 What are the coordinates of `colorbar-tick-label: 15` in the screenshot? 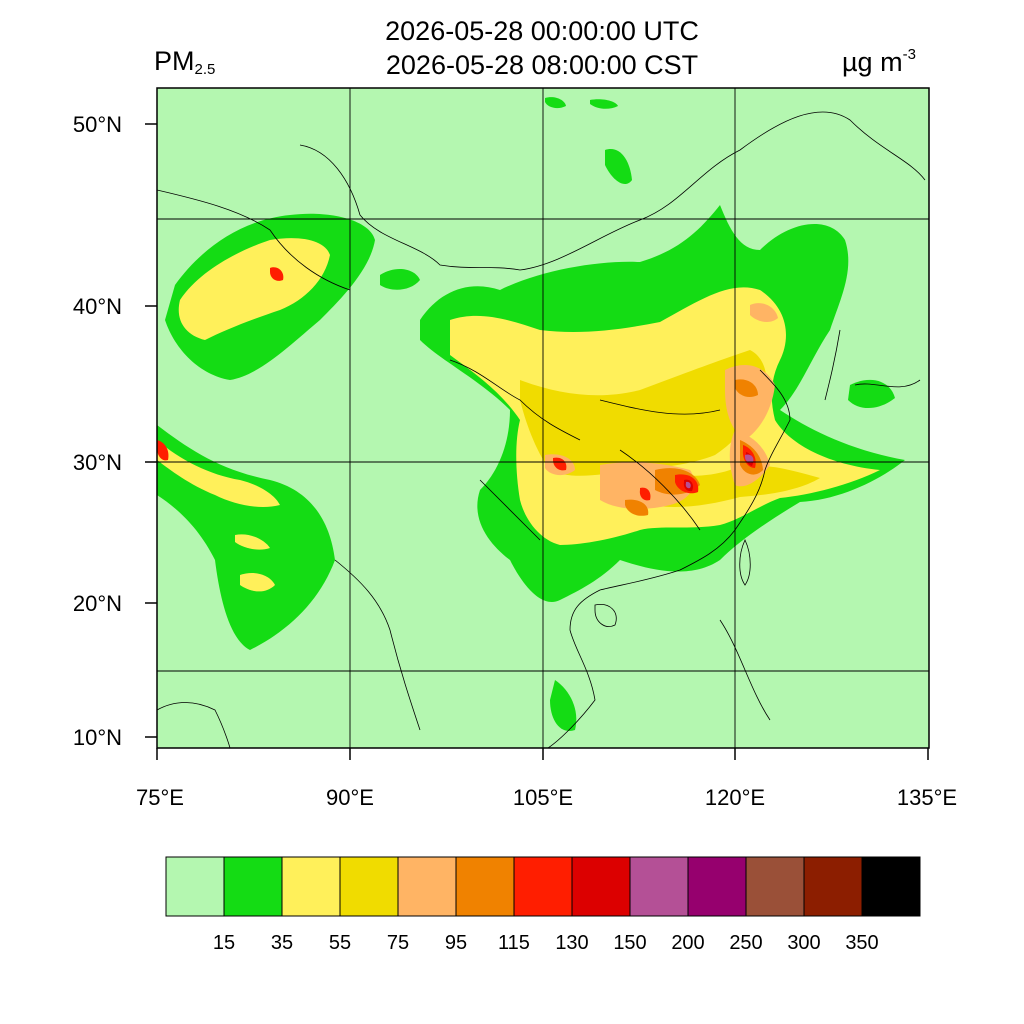 It's located at (224, 943).